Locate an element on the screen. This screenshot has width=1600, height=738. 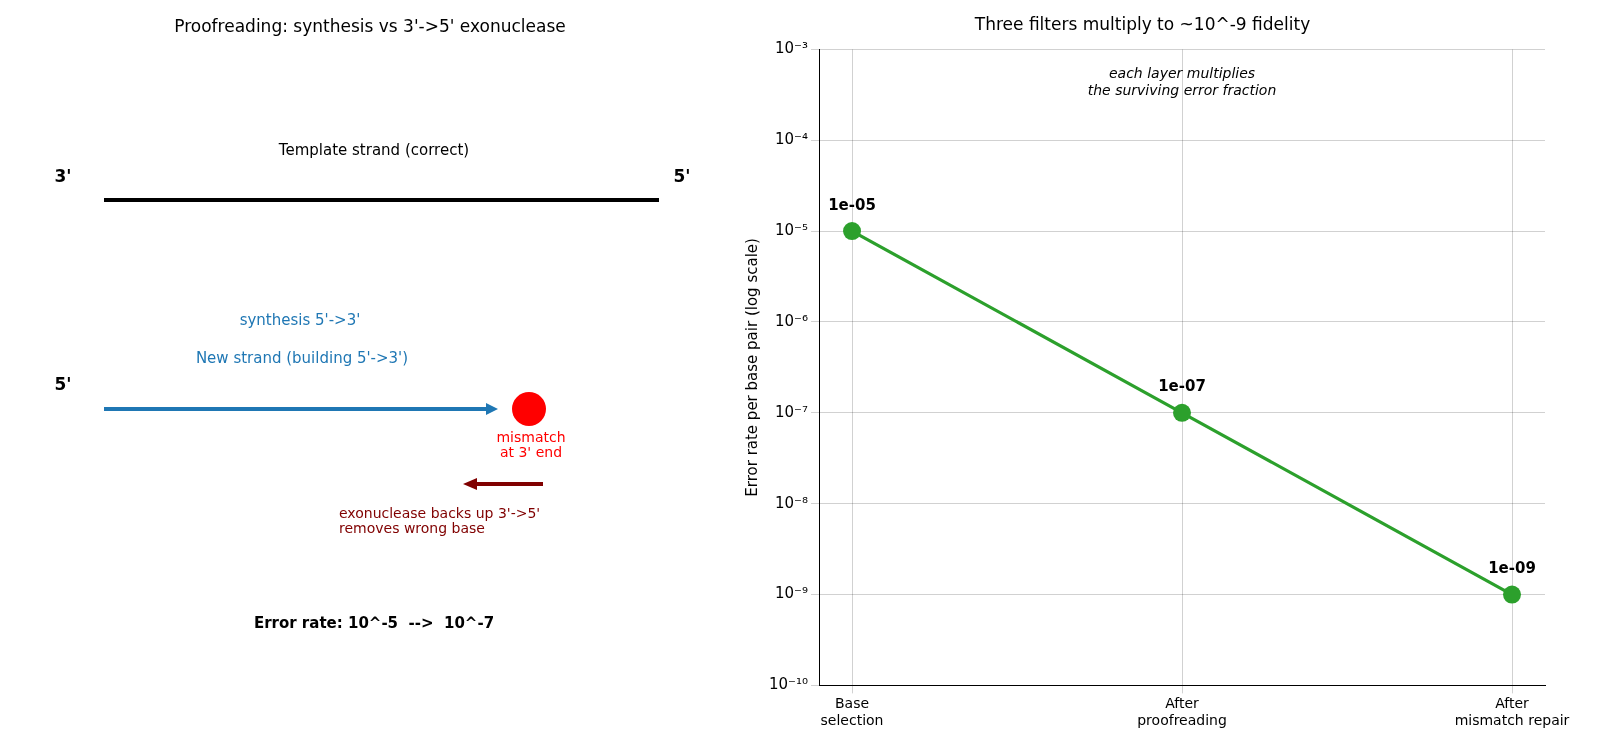
y-tick-label: 10⁻³ is located at coordinates (792, 48).